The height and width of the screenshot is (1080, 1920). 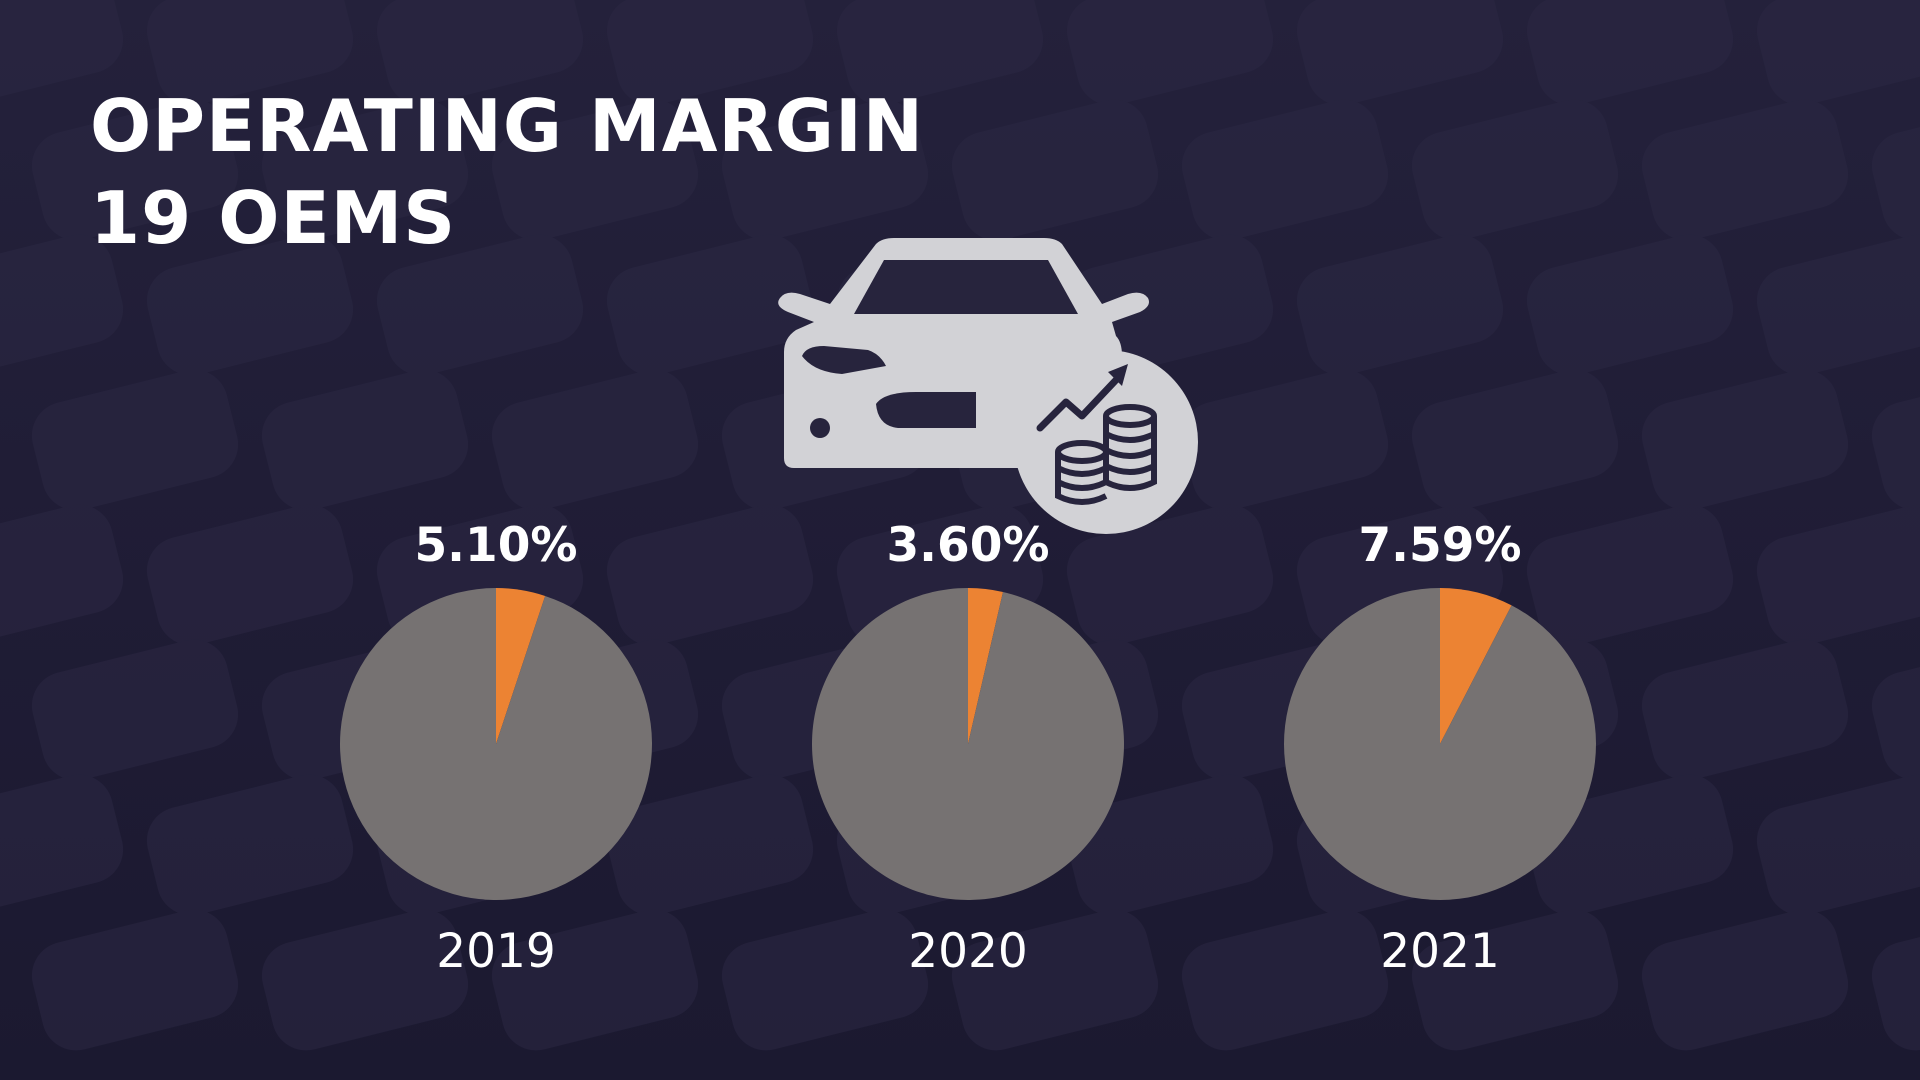 I want to click on page-title: OPERATING MARGIN 19 OEMS, so click(x=507, y=172).